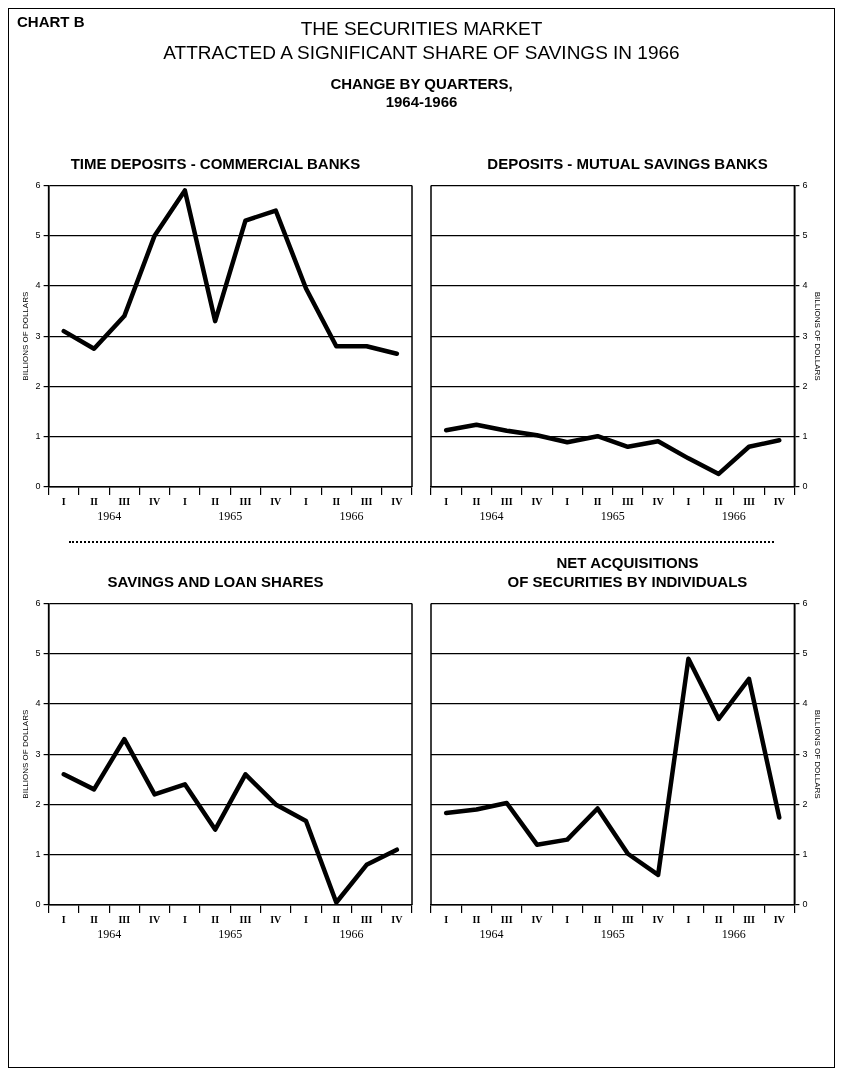 The image size is (845, 1085). Describe the element at coordinates (421, 40) in the screenshot. I see `text: THE SECURITIES MARKET ATTRACTED A SIGNIFICANT SHARE OF SAVINGS IN 1966` at that location.